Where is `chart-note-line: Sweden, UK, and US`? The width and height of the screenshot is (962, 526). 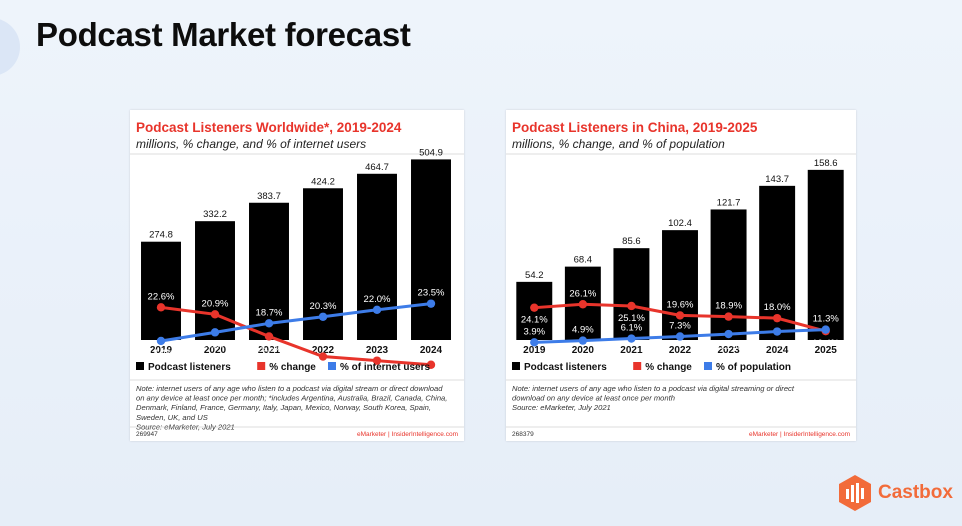
chart-note-line: Sweden, UK, and US is located at coordinates (172, 417).